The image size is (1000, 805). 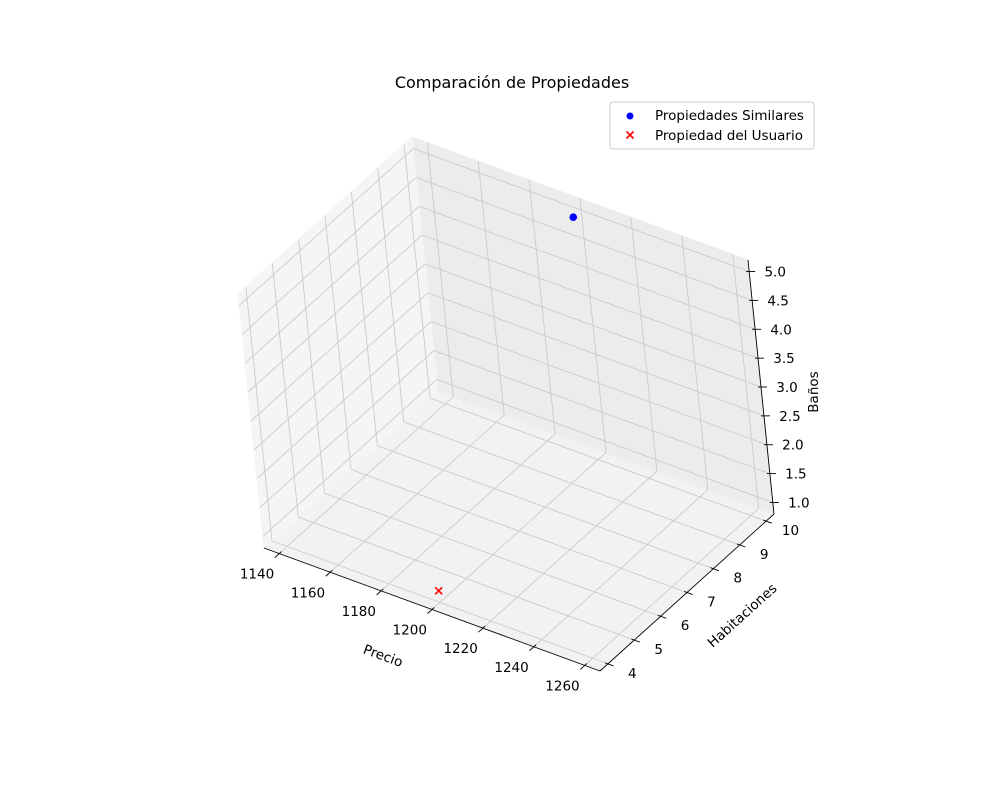 I want to click on legend-label-usuario: Propiedad del Usuario, so click(x=729, y=136).